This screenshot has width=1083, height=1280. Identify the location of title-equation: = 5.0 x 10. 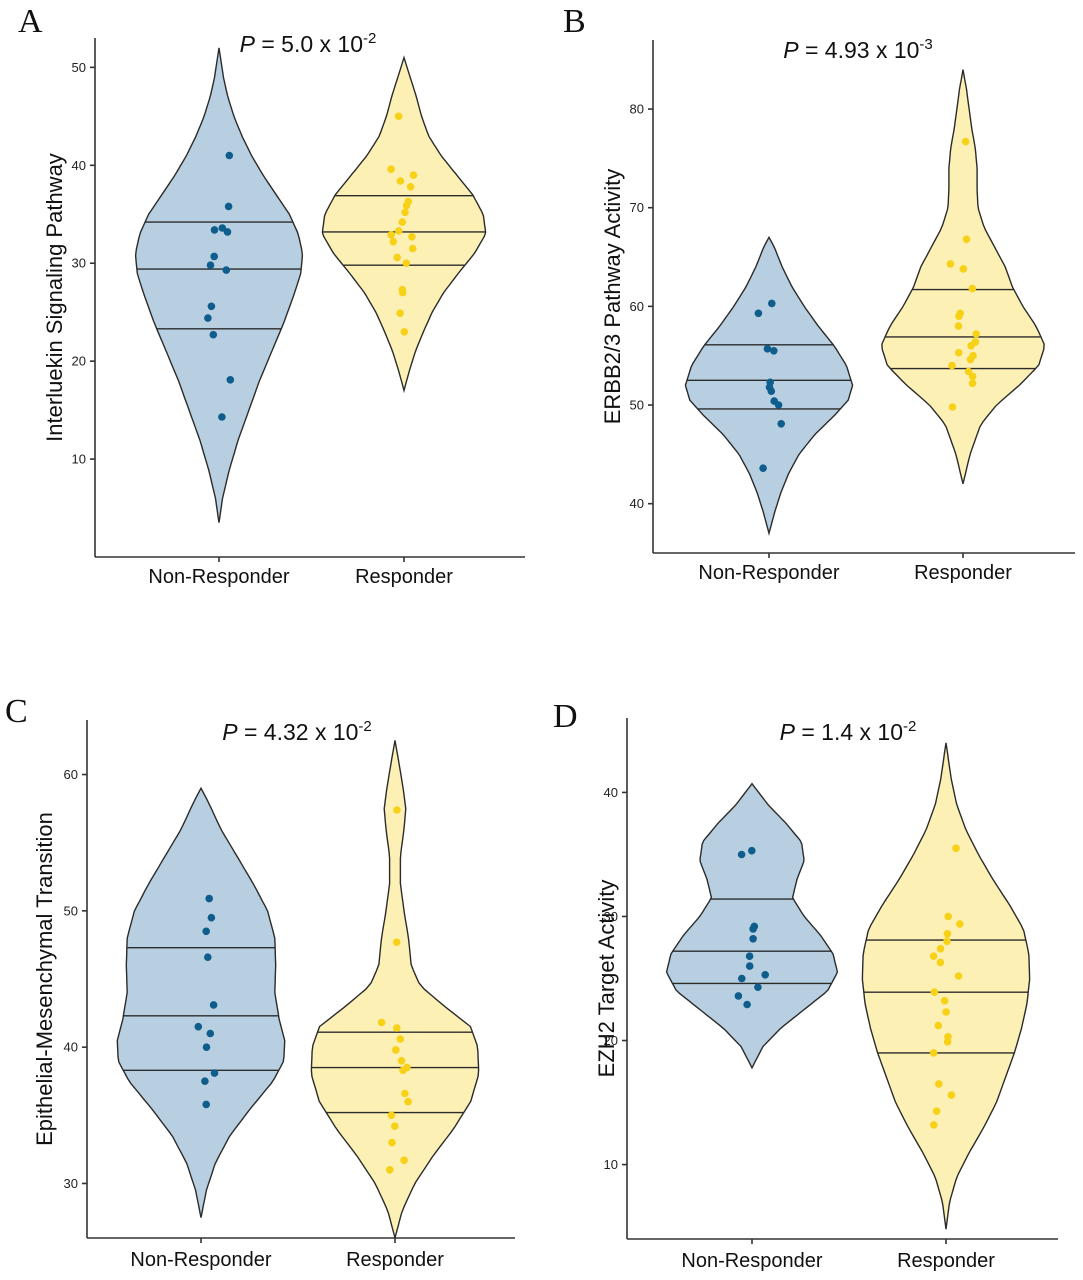
(309, 44).